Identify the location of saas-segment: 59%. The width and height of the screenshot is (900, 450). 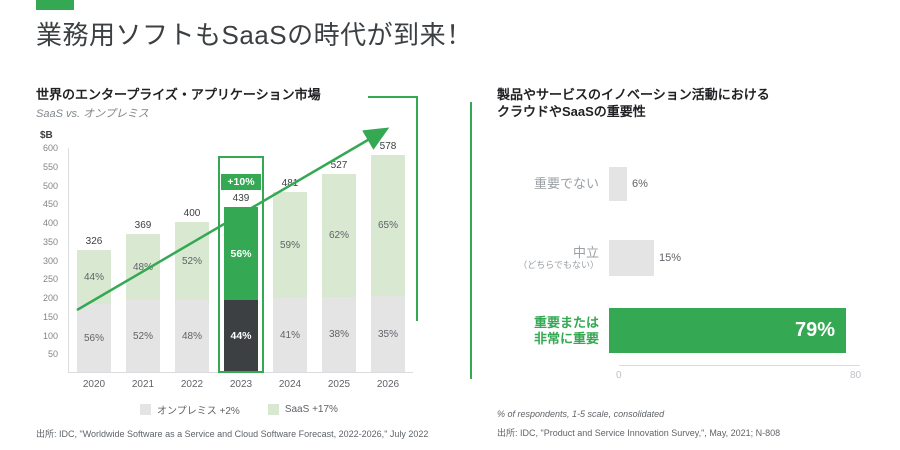
(290, 245).